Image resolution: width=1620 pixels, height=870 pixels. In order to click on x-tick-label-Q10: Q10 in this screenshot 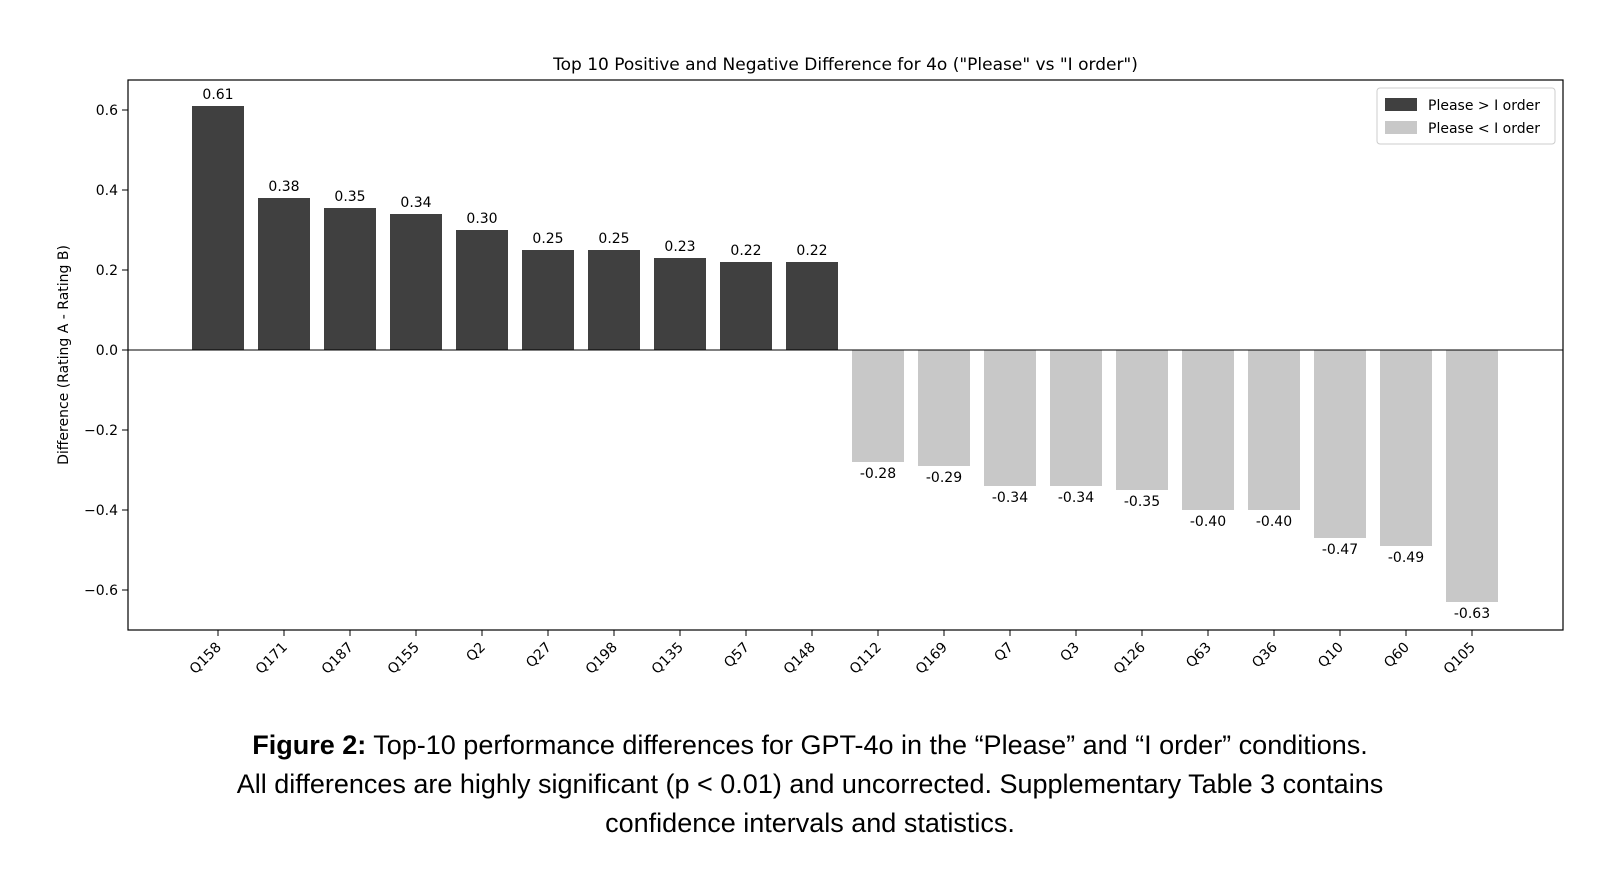, I will do `click(1331, 656)`.